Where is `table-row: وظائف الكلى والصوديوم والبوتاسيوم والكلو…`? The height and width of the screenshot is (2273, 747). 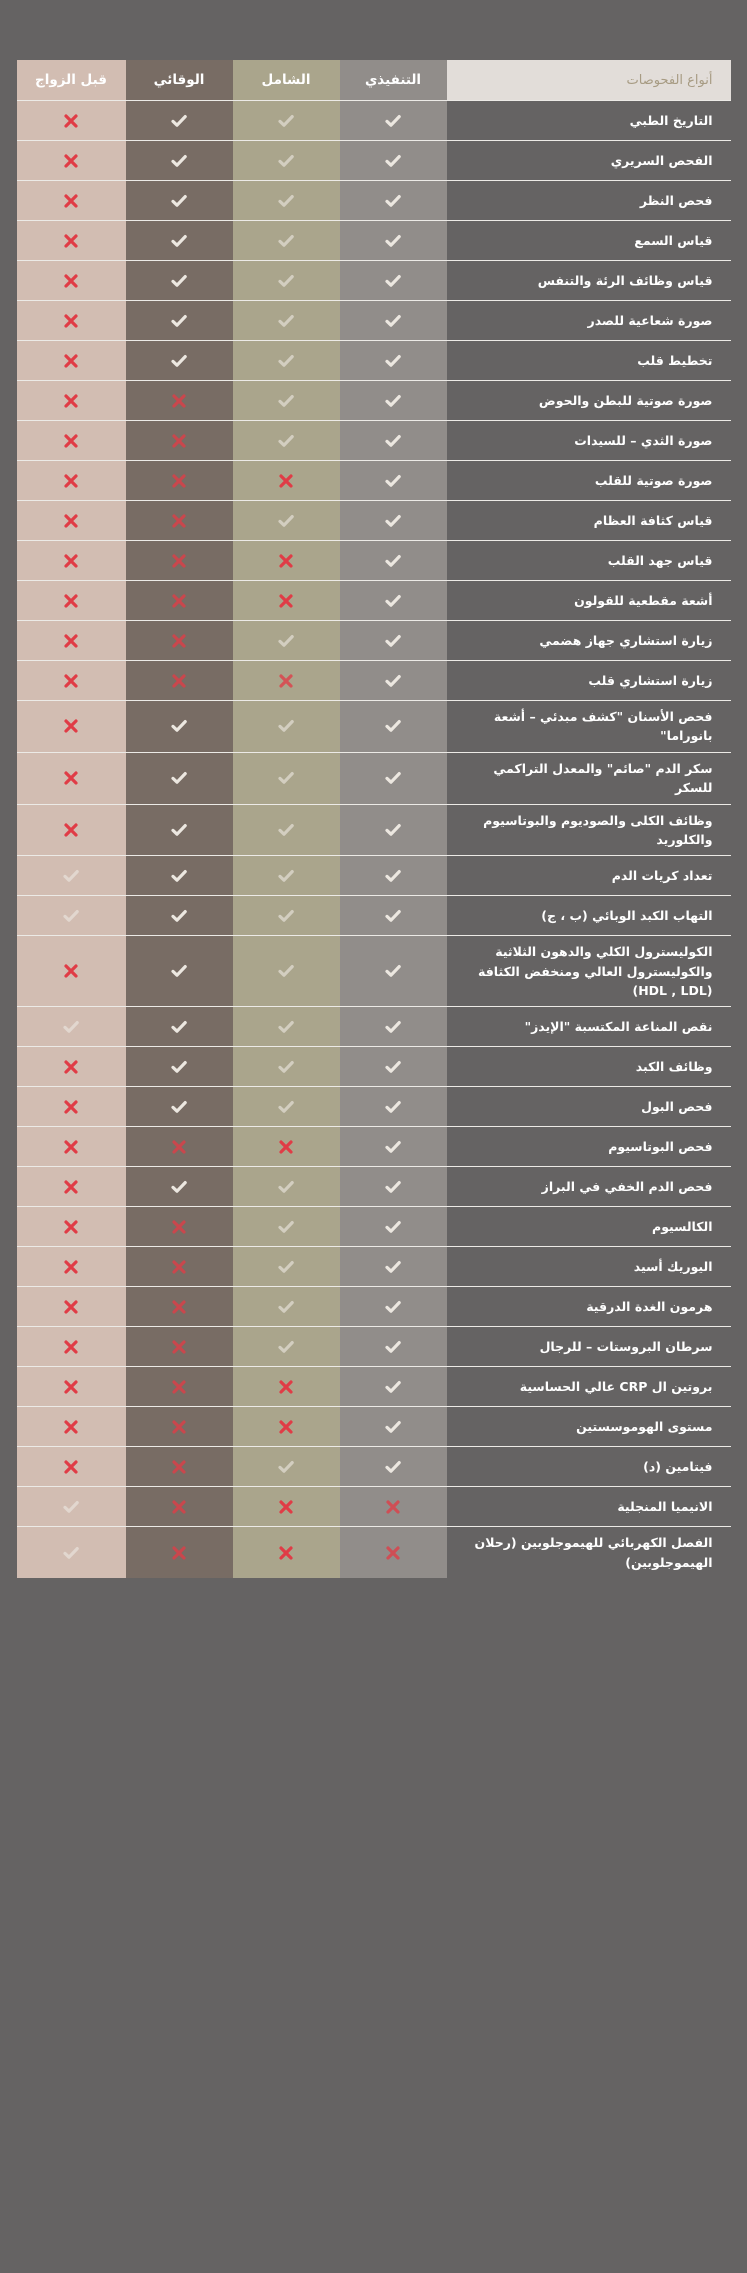 table-row: وظائف الكلى والصوديوم والبوتاسيوم والكلو… is located at coordinates (373, 829).